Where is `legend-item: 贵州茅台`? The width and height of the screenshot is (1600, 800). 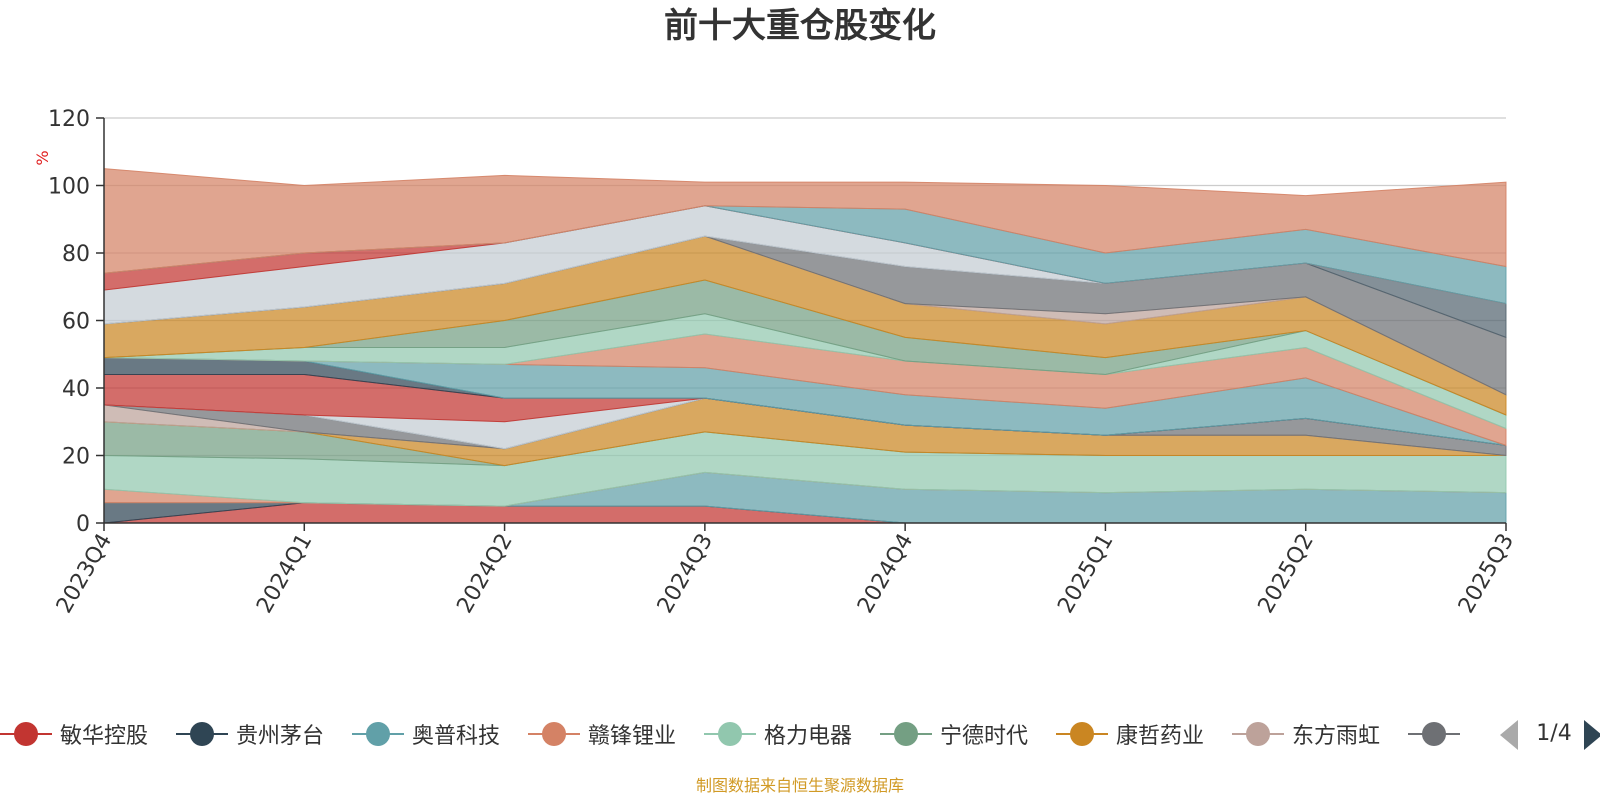
legend-item: 贵州茅台 is located at coordinates (250, 734).